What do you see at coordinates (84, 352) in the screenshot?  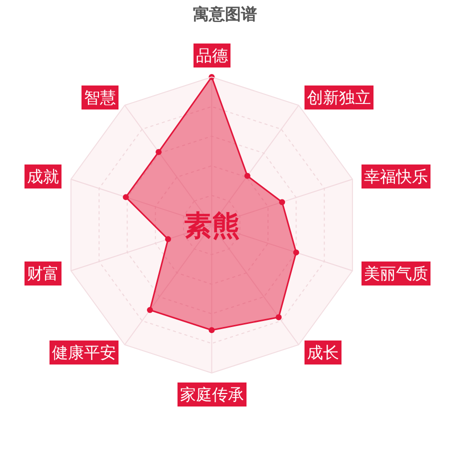 I see `spoke-label: 健康平安` at bounding box center [84, 352].